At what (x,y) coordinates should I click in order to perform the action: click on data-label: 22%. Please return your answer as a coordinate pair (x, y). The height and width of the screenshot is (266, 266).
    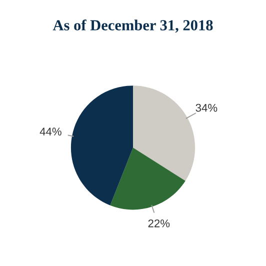
    Looking at the image, I should click on (159, 223).